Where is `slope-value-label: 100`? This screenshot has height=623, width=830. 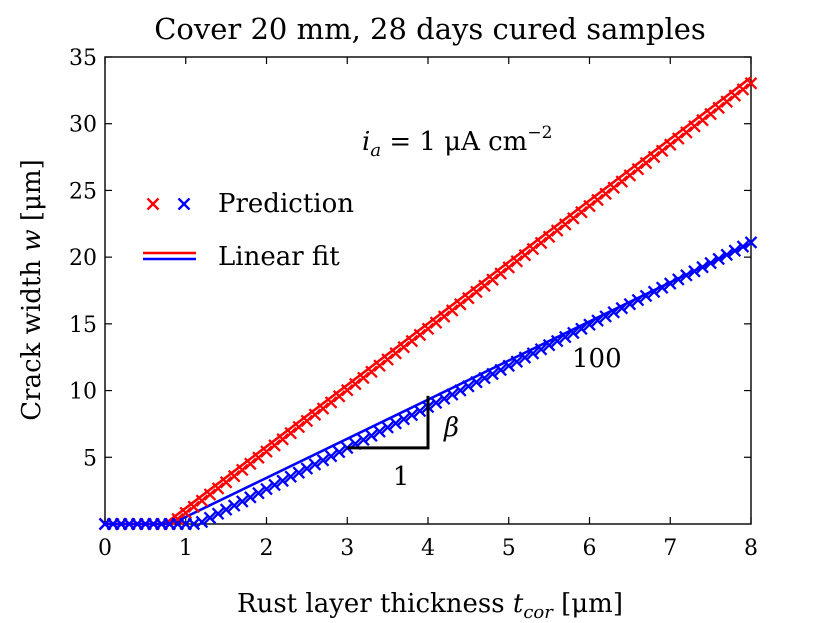
slope-value-label: 100 is located at coordinates (597, 359).